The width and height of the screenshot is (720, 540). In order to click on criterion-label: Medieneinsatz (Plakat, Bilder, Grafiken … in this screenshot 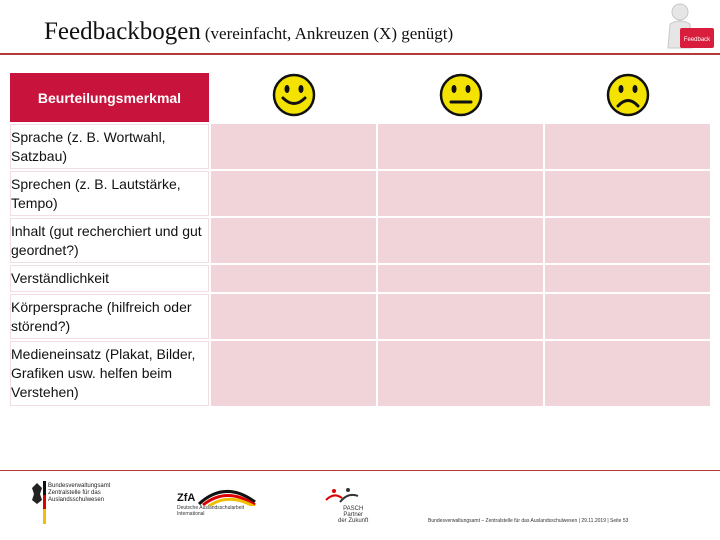, I will do `click(109, 373)`.